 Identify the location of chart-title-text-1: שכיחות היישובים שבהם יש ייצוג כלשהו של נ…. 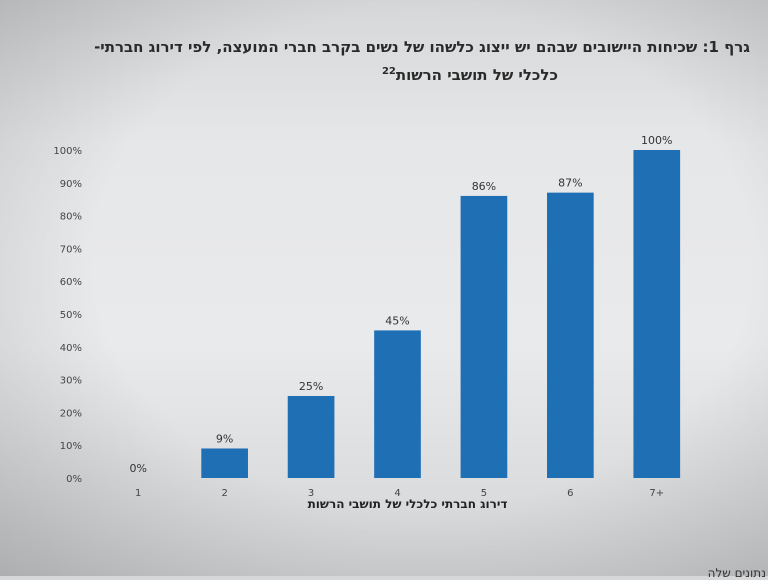
(396, 47).